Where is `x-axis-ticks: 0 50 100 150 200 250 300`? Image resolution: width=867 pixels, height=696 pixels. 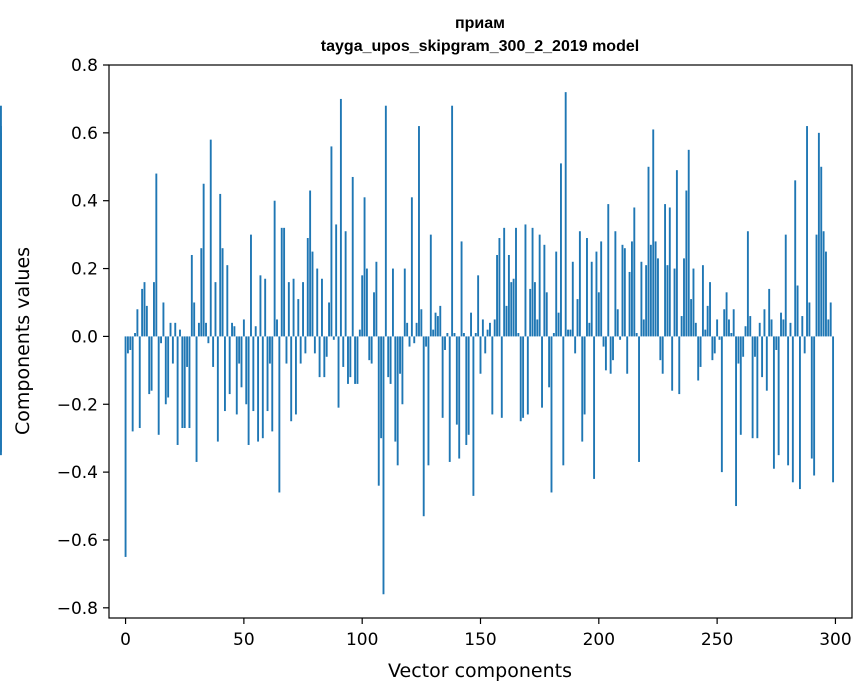 x-axis-ticks: 0 50 100 150 200 250 300 is located at coordinates (486, 634).